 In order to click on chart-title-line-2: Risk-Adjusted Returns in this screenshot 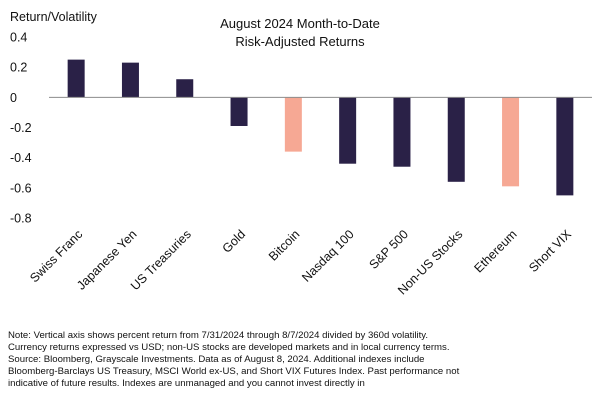, I will do `click(300, 41)`.